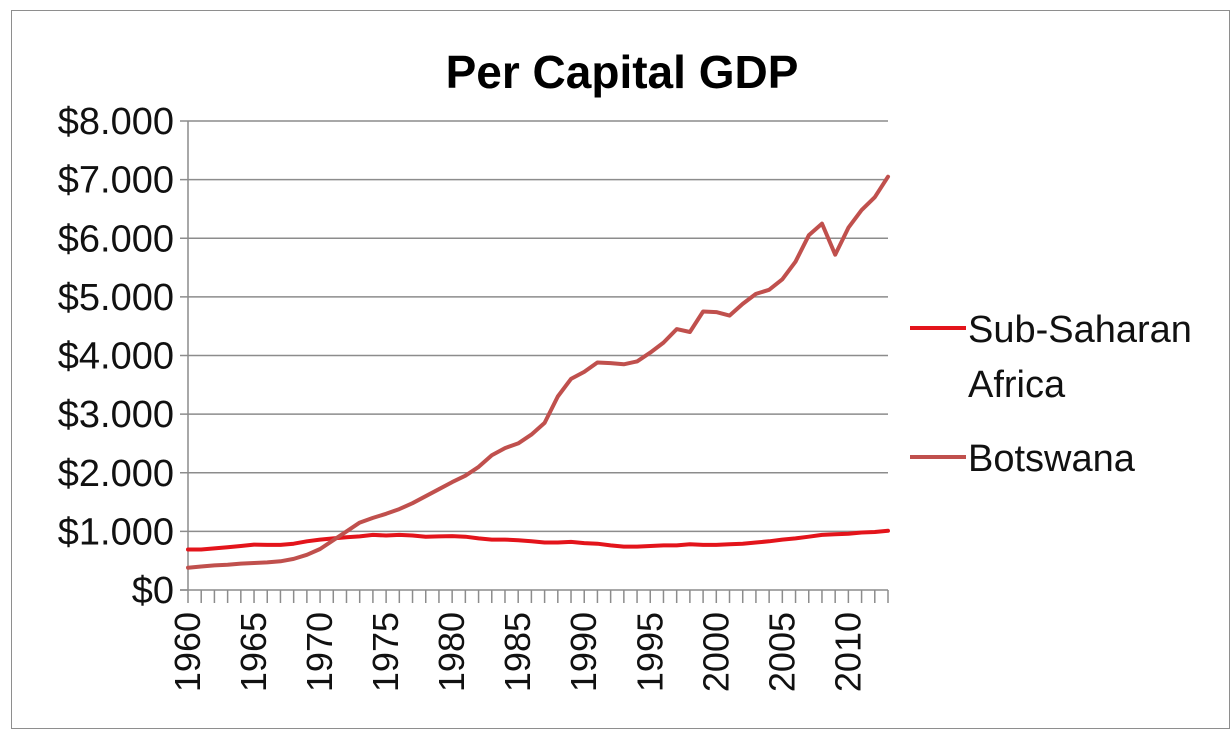  I want to click on y-tick-label: $0, so click(153, 591).